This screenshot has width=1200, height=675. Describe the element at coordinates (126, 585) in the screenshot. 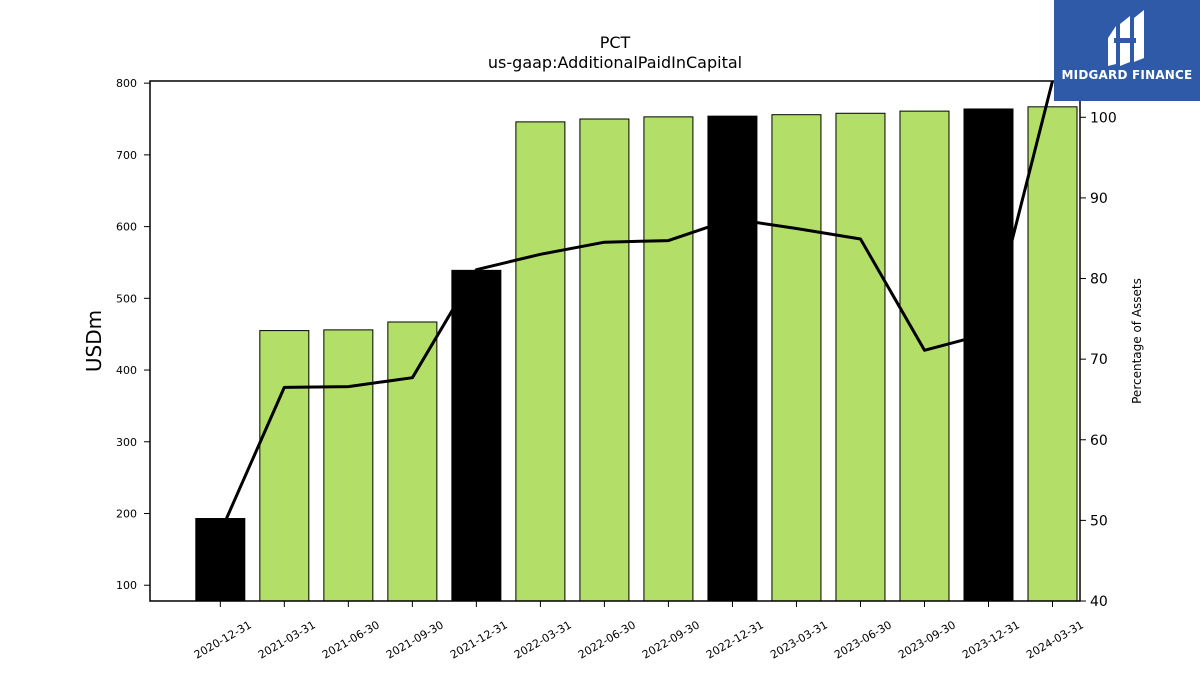

I see `y-tick-label: 100` at that location.